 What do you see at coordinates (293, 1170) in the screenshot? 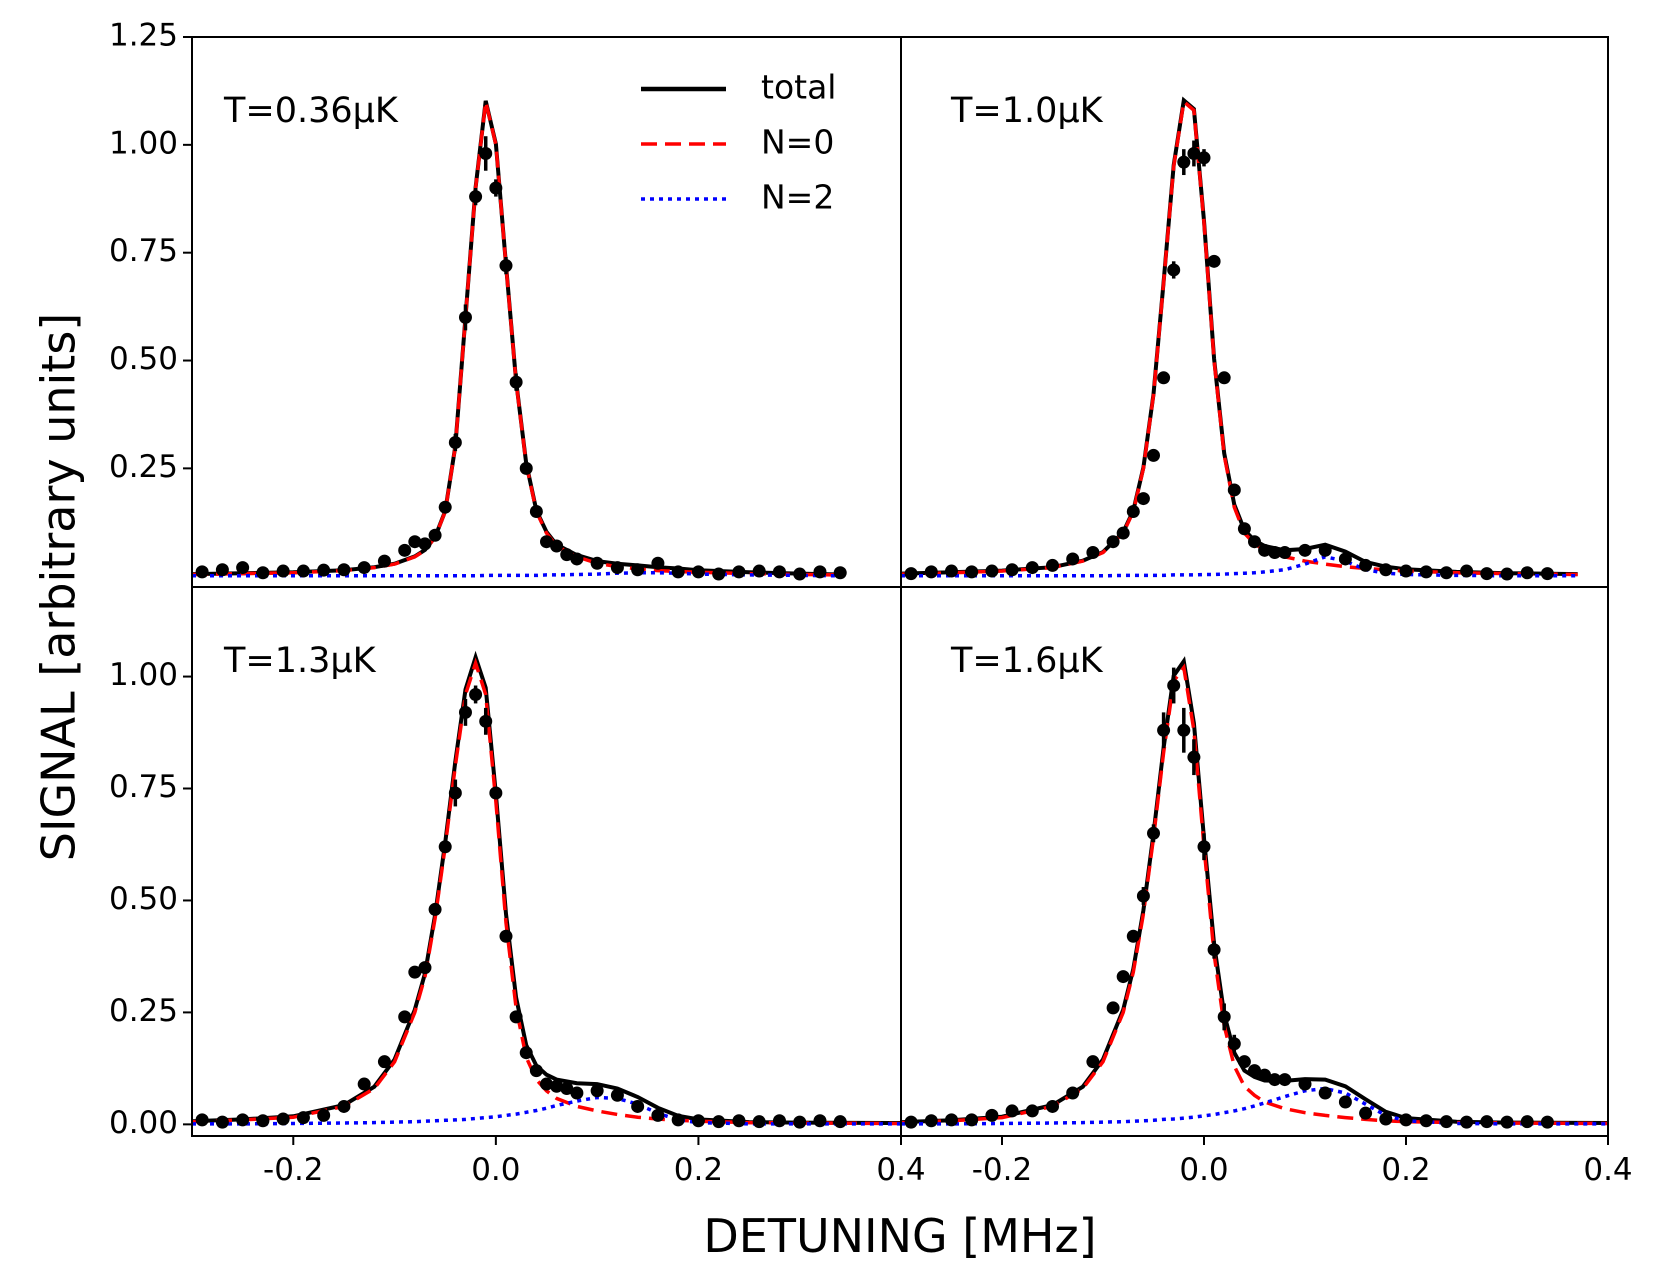
I see `x-tick-label: -0.2` at bounding box center [293, 1170].